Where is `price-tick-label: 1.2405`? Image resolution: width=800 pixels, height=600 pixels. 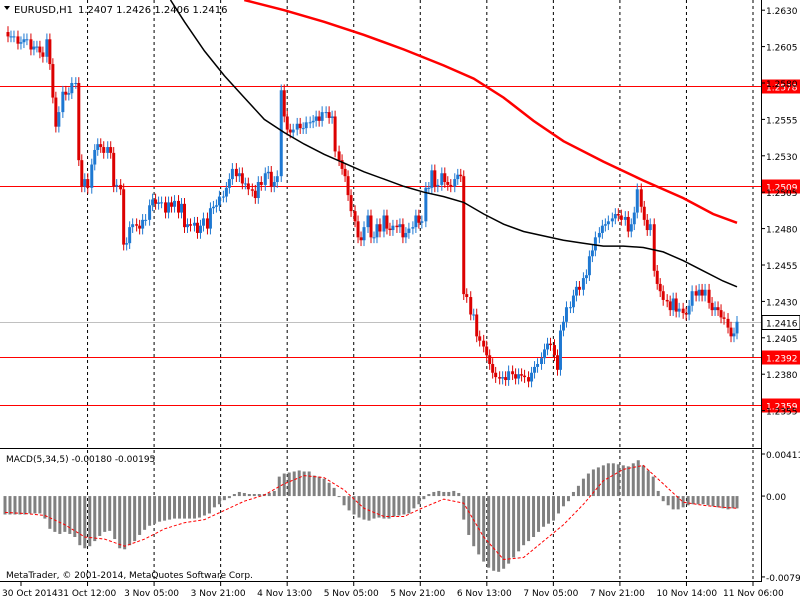
price-tick-label: 1.2405 is located at coordinates (782, 340).